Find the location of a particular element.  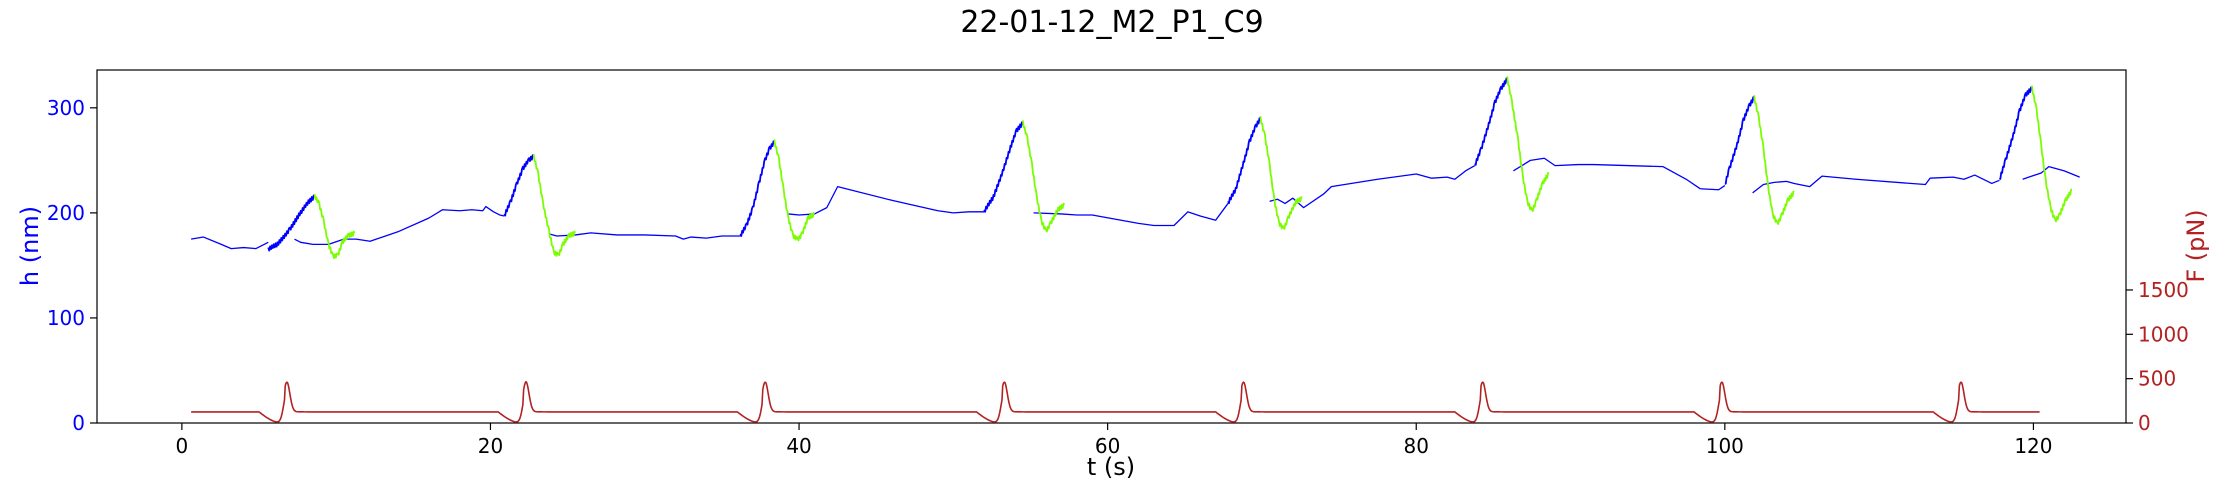

y-right-tick-label: 500 is located at coordinates (2157, 379).